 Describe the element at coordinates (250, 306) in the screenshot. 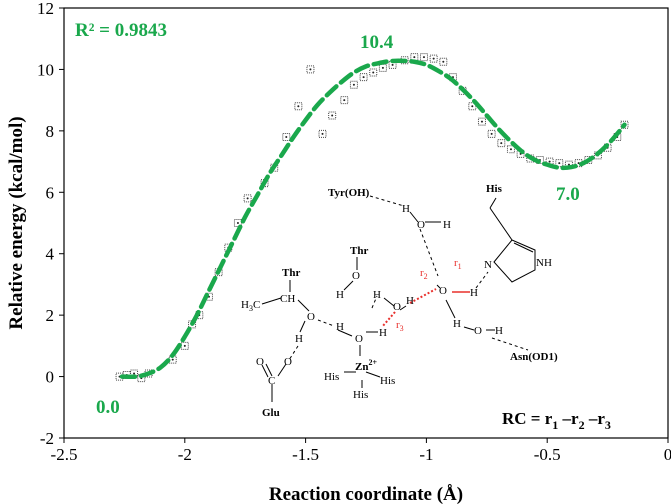

I see `methyl-h: H3C` at that location.